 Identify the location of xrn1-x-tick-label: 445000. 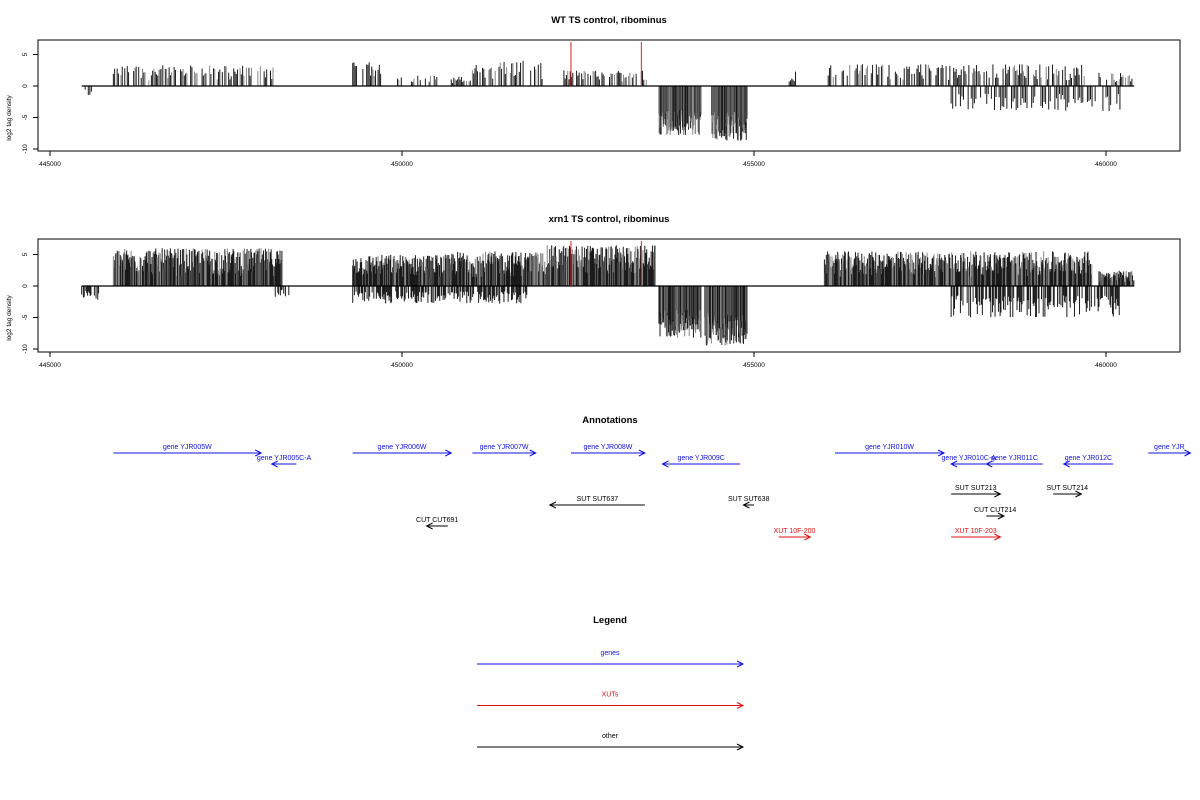
(50, 365).